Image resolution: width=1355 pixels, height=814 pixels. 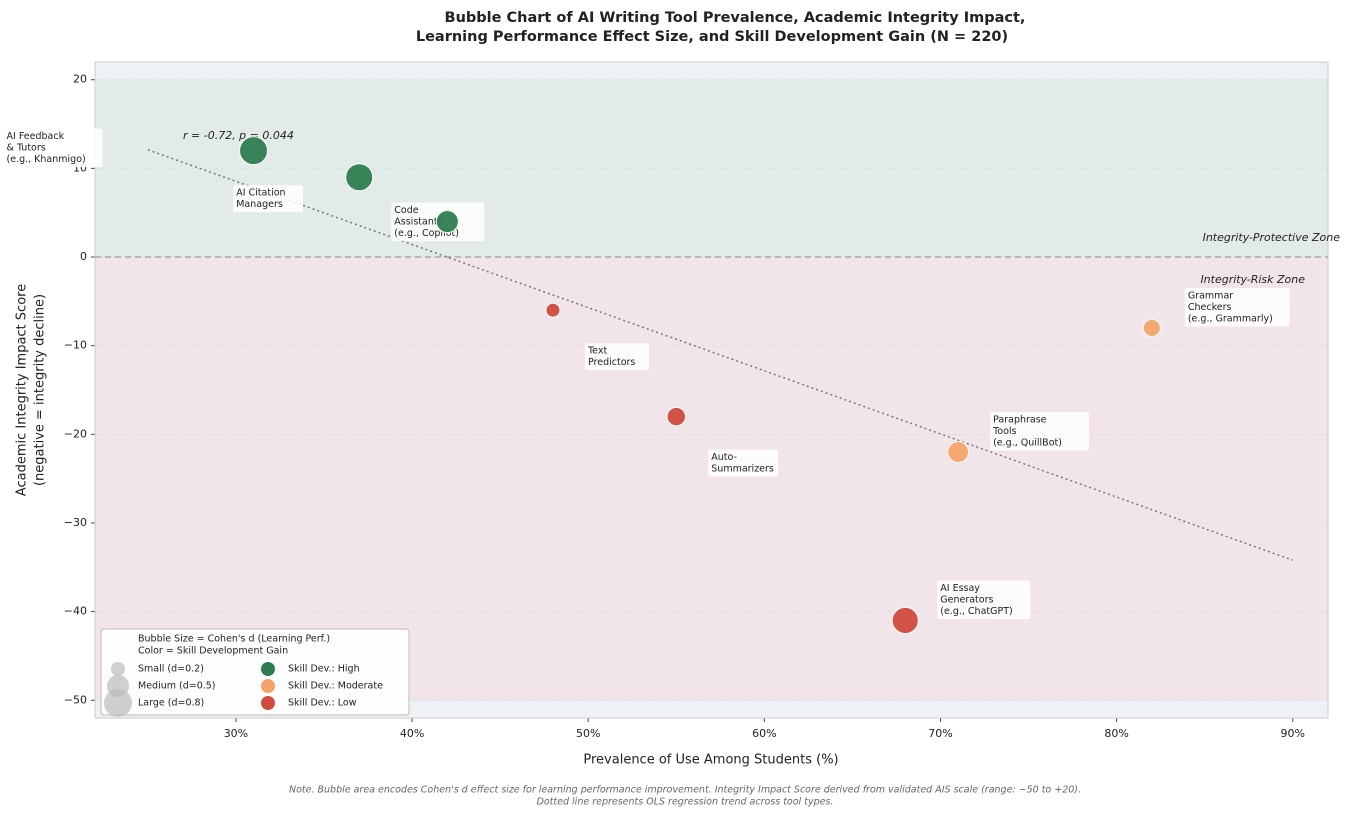 I want to click on point-label: Managers, so click(x=259, y=204).